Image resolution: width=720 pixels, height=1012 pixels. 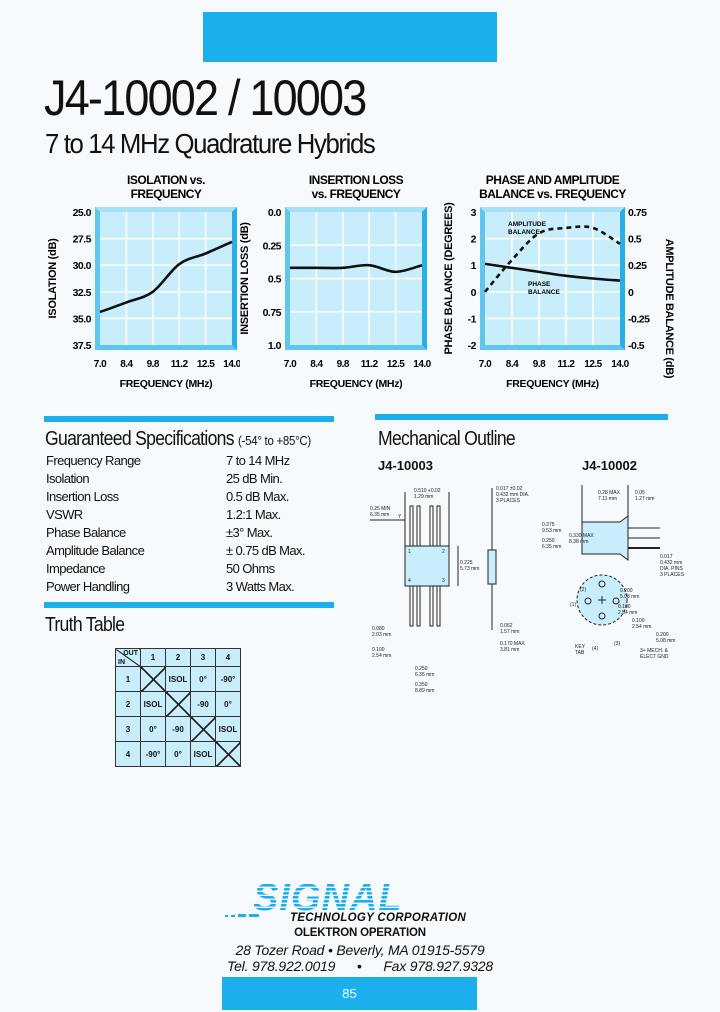 I want to click on dim-label: Y, so click(x=400, y=517).